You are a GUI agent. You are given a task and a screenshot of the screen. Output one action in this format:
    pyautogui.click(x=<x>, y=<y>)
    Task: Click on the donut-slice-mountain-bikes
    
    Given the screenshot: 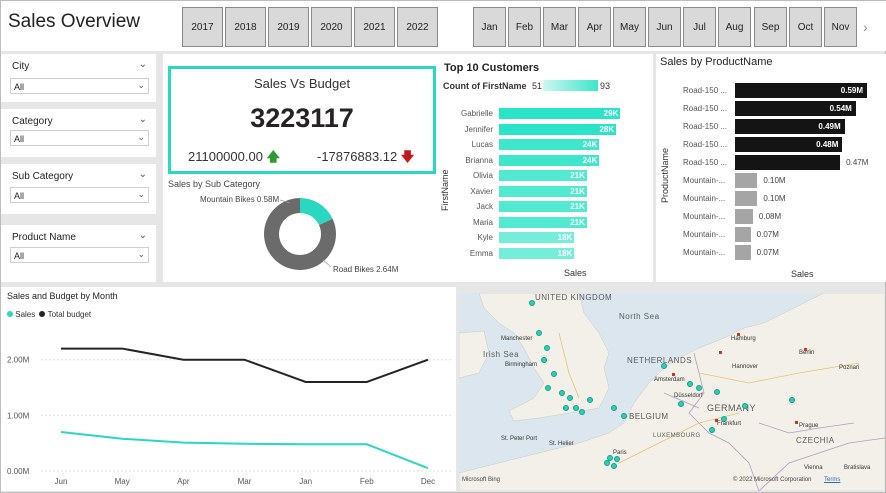 What is the action you would take?
    pyautogui.click(x=316, y=212)
    